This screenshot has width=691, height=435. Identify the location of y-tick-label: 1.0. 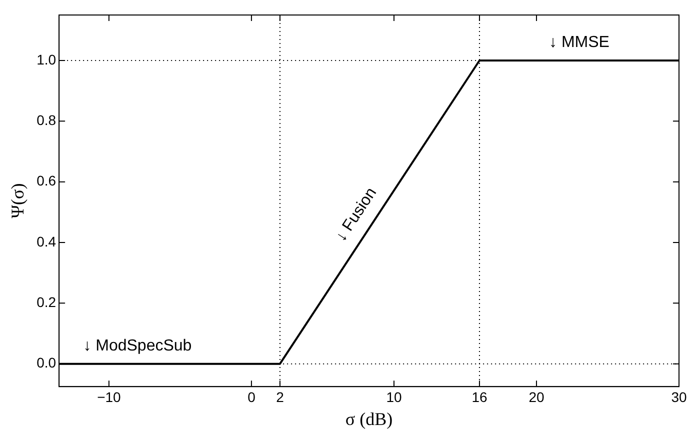
(46, 59).